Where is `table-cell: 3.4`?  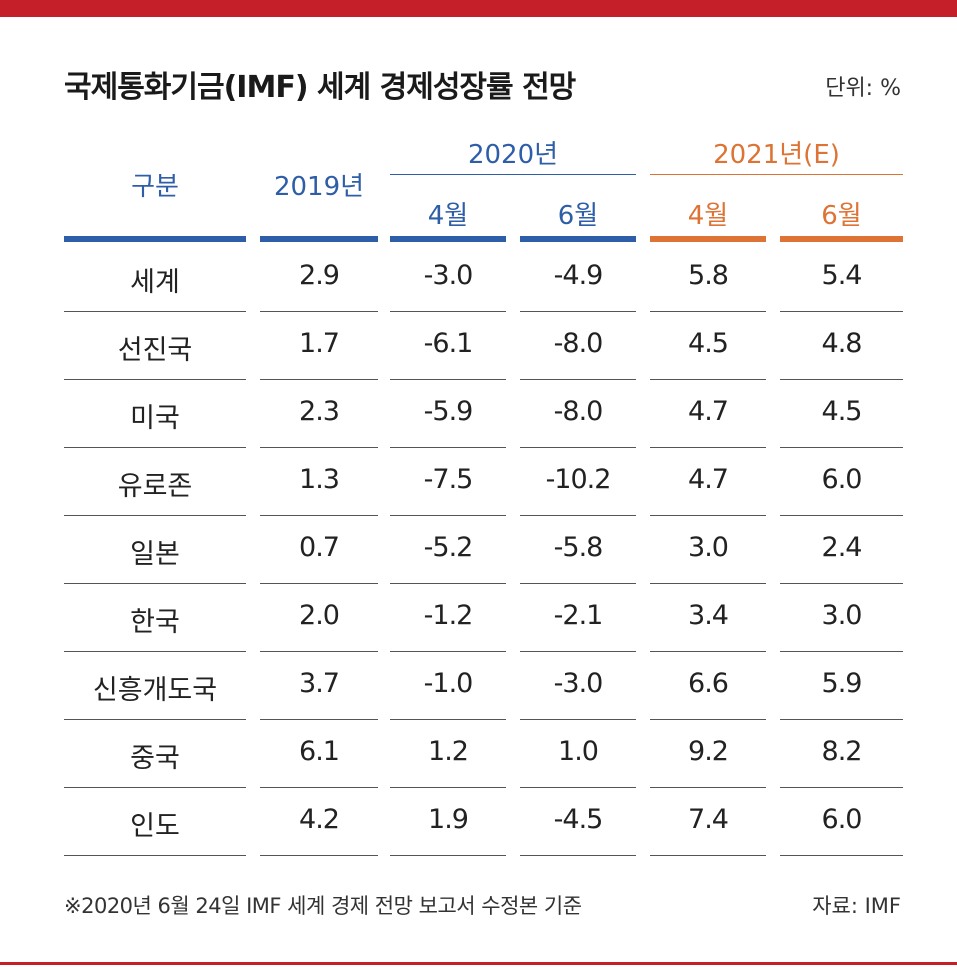 table-cell: 3.4 is located at coordinates (708, 615).